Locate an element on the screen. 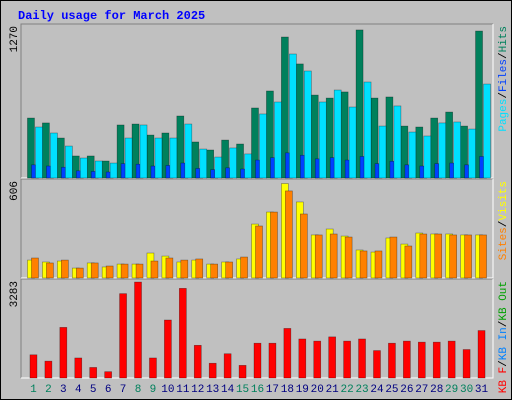  x-tick-label: 13 is located at coordinates (212, 390).